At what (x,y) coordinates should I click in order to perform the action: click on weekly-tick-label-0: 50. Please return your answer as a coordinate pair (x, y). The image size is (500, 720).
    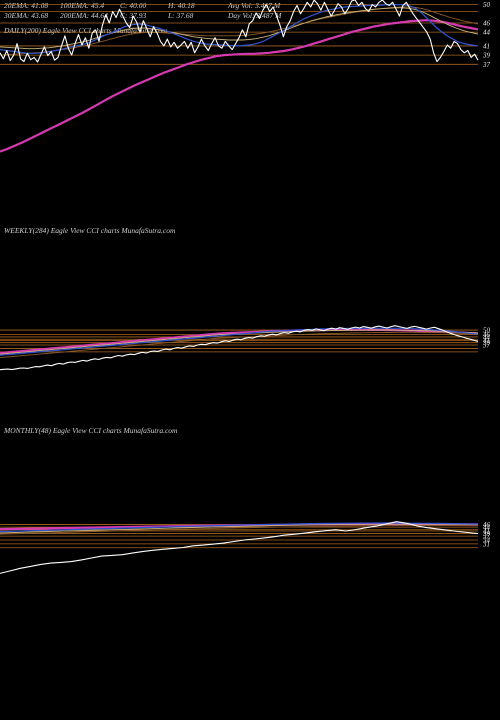
    Looking at the image, I should click on (487, 331).